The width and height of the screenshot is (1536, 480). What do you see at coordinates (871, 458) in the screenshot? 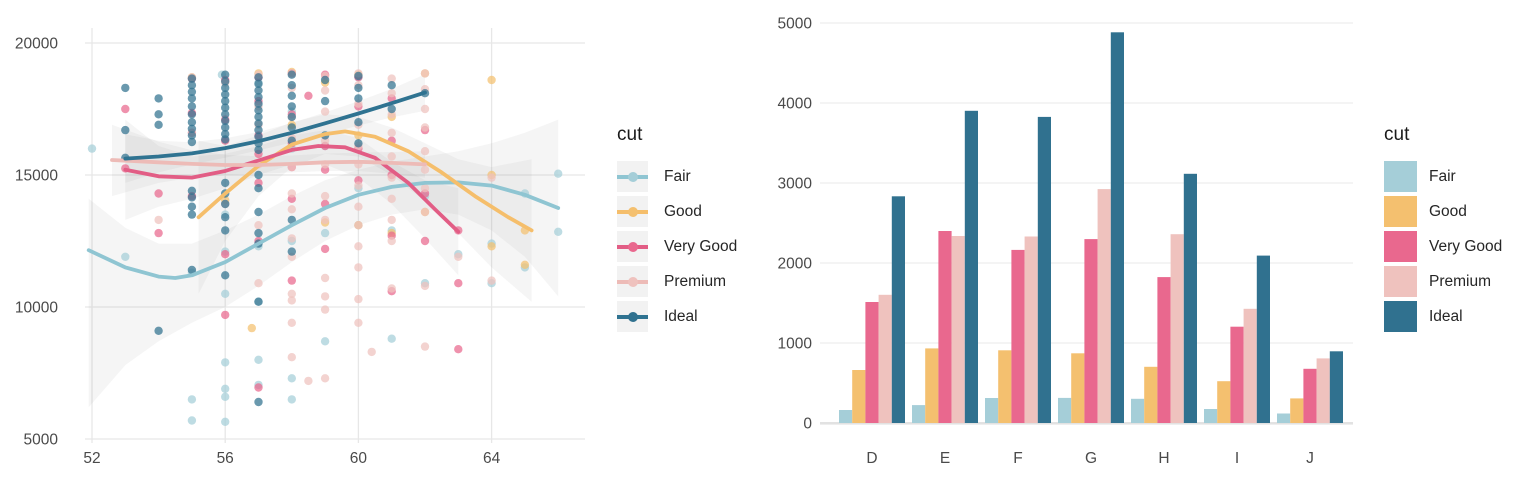
I see `x-axis-category-label: D` at bounding box center [871, 458].